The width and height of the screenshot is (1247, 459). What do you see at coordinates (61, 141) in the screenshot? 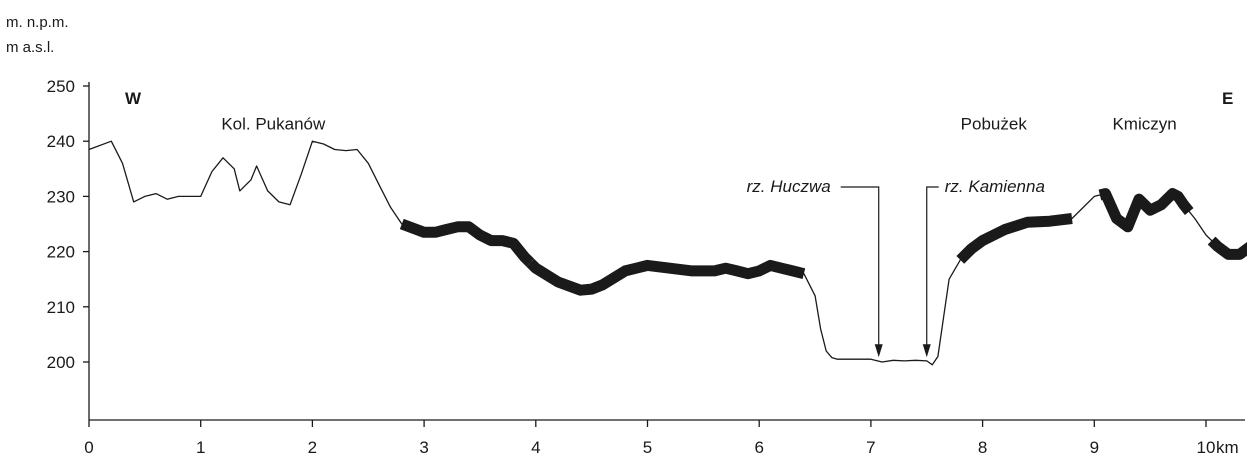
I see `y-tick-label: 240` at bounding box center [61, 141].